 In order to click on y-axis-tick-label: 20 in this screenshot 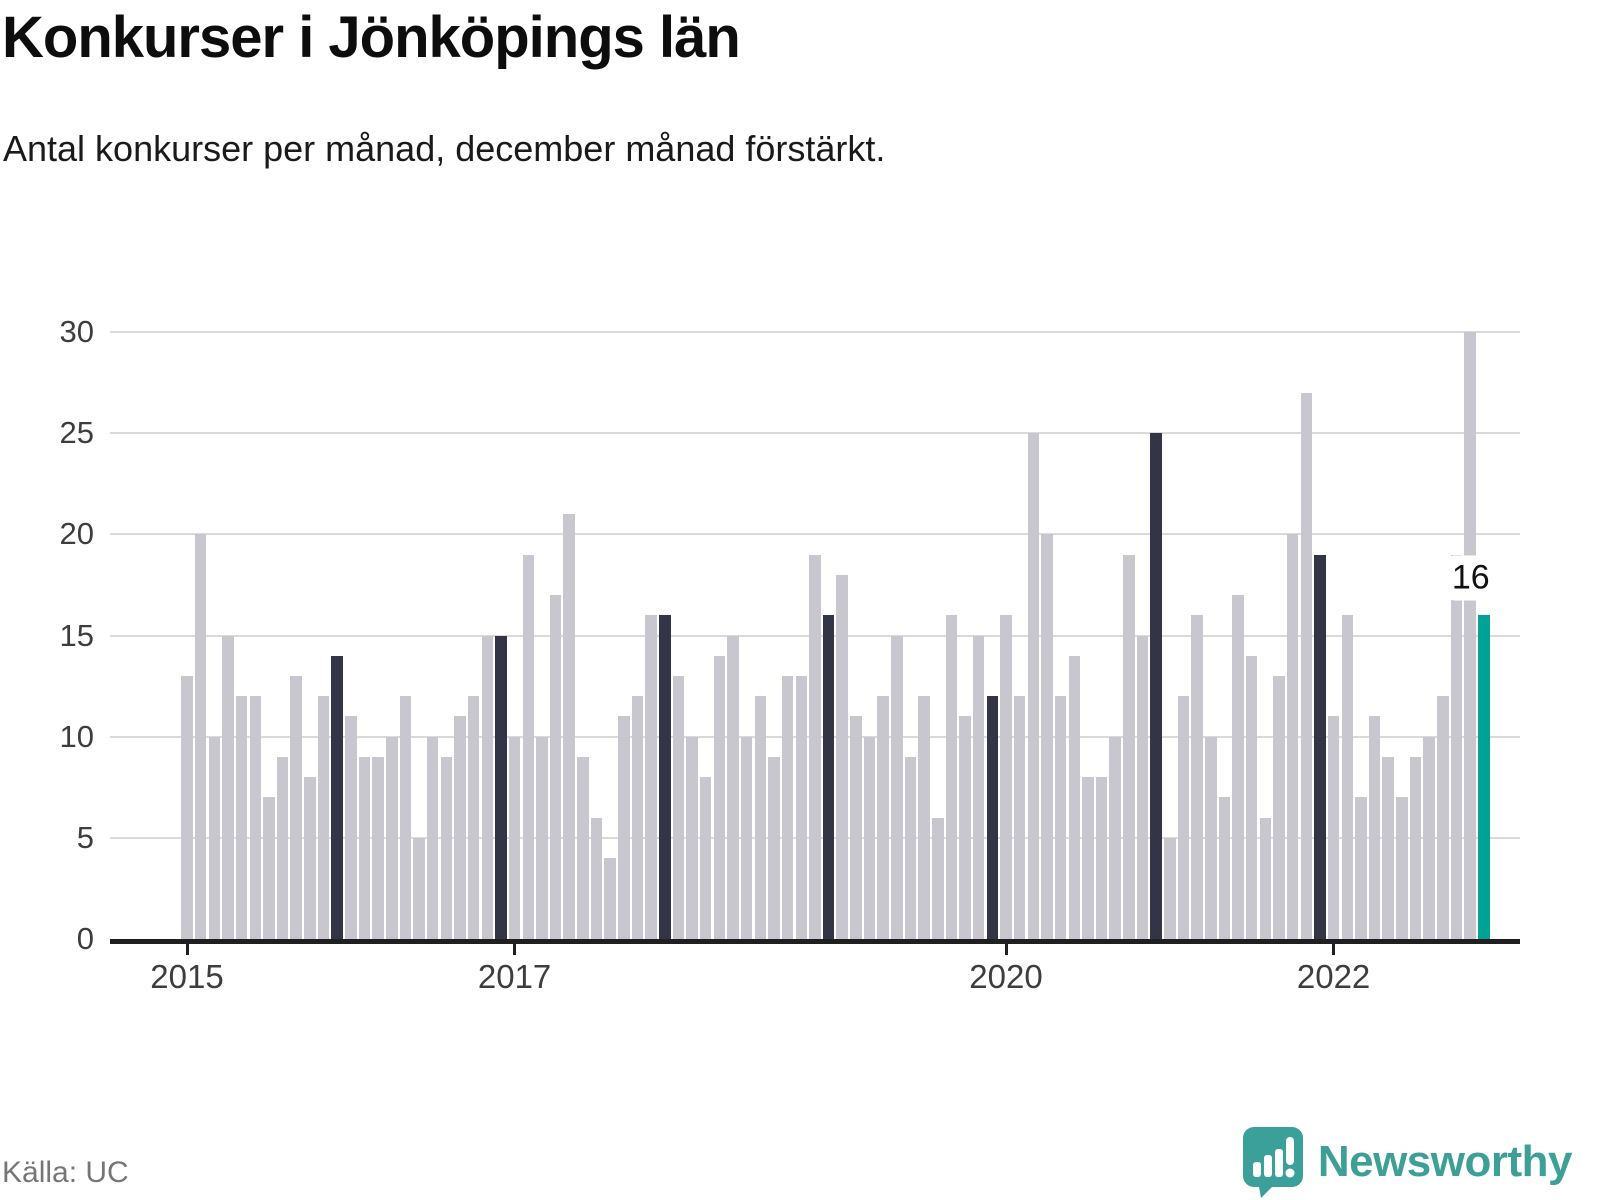, I will do `click(76, 534)`.